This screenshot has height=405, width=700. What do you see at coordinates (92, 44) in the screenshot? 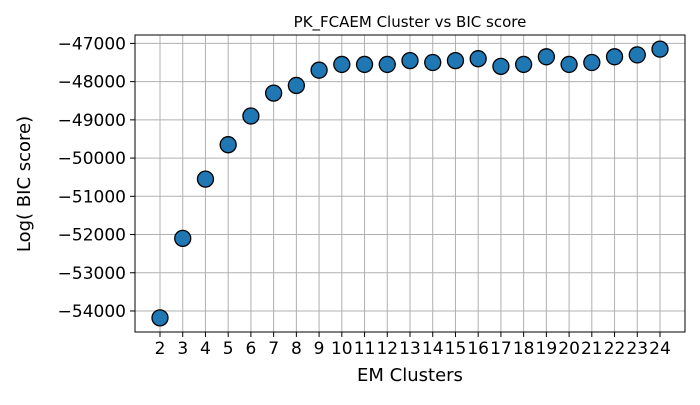
I see `y-tick-label: −47000` at bounding box center [92, 44].